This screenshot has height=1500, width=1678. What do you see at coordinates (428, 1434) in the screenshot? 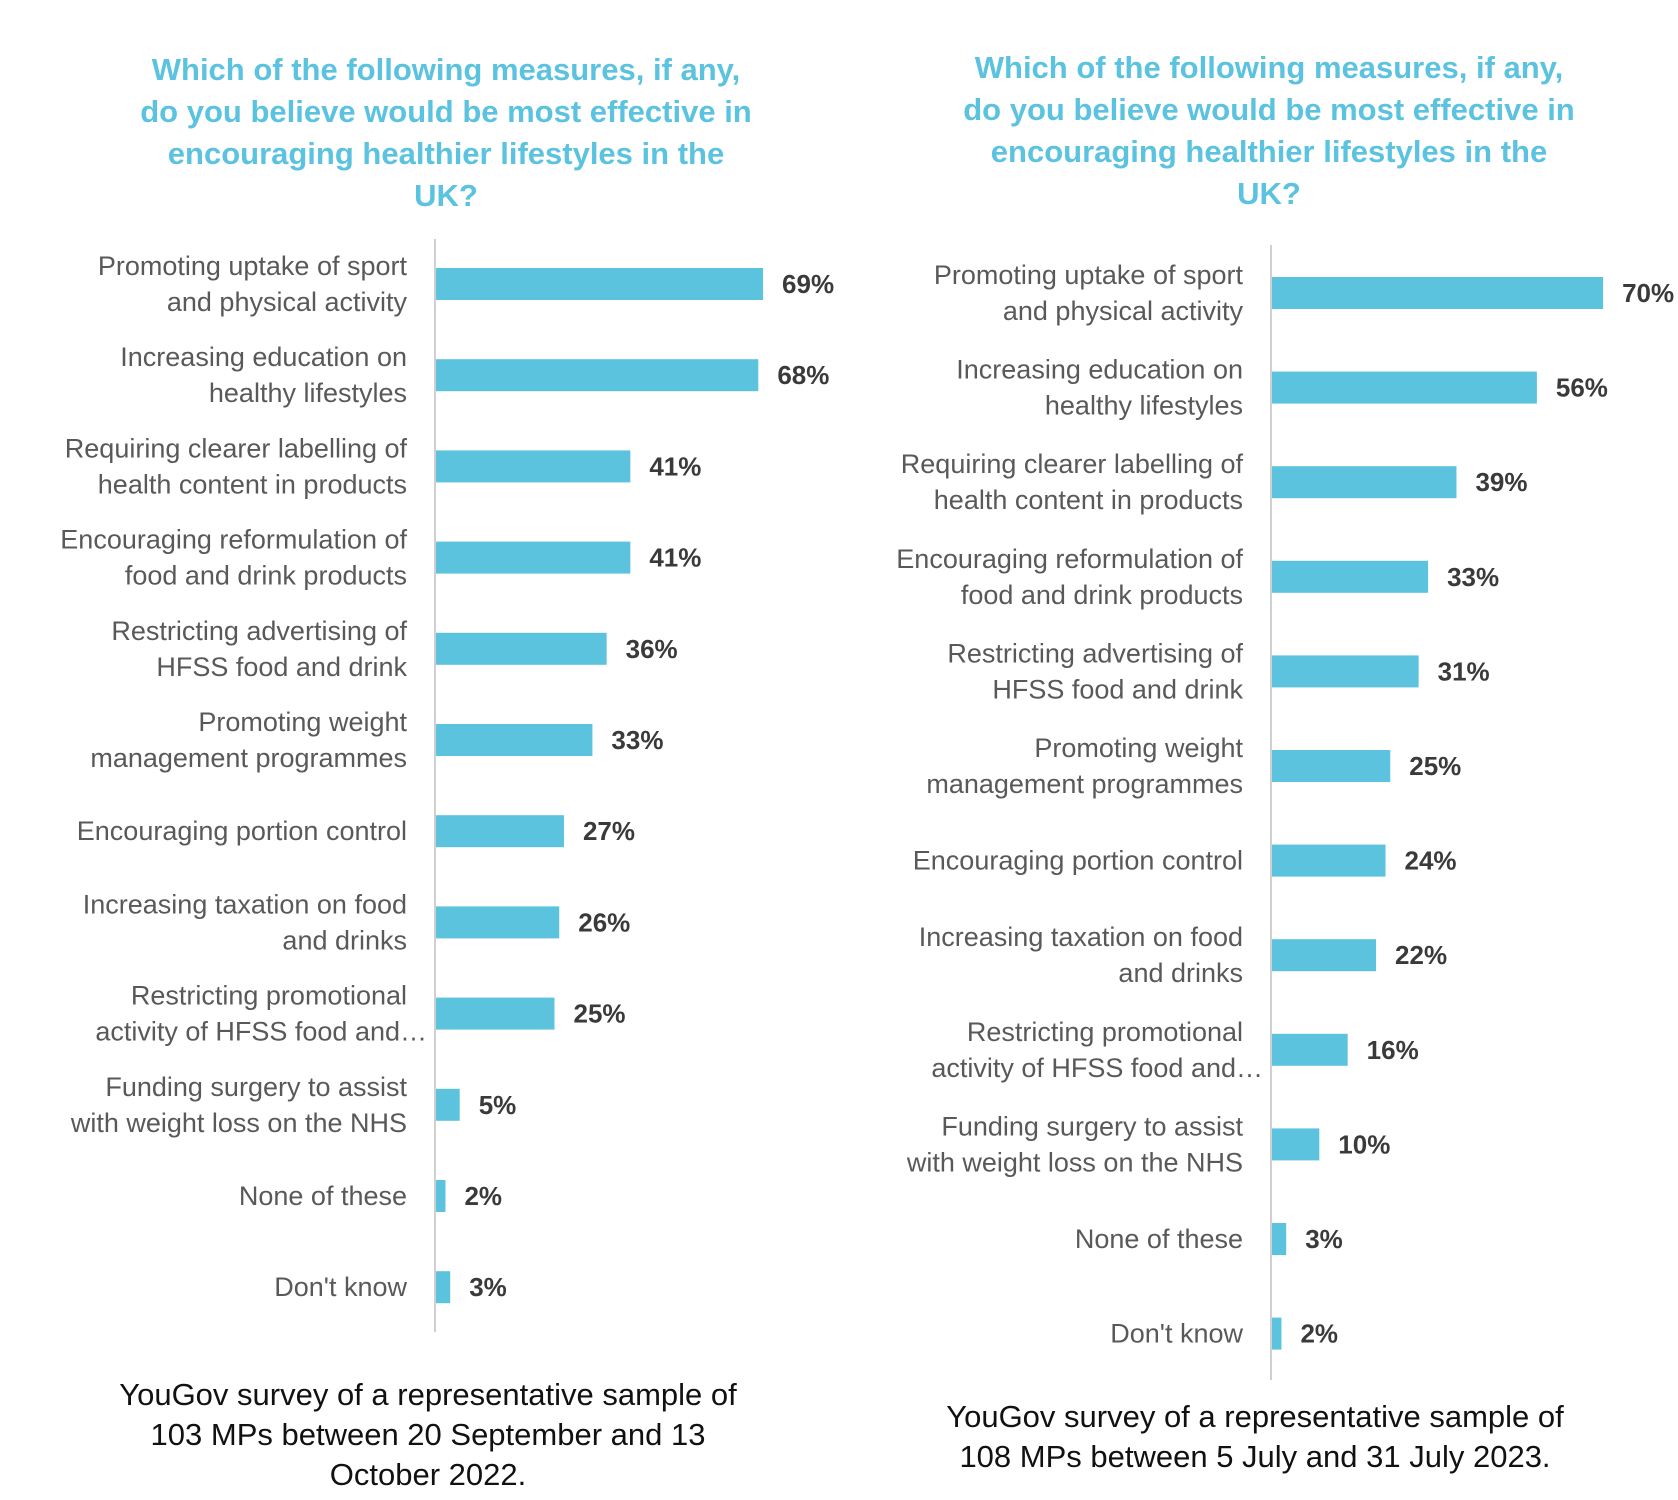
I see `footnote-line: 103 MPs between 20 September and 13` at bounding box center [428, 1434].